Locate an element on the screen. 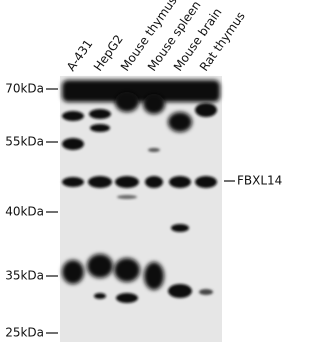 This screenshot has height=350, width=320. marker-label: 25kDa is located at coordinates (24, 333).